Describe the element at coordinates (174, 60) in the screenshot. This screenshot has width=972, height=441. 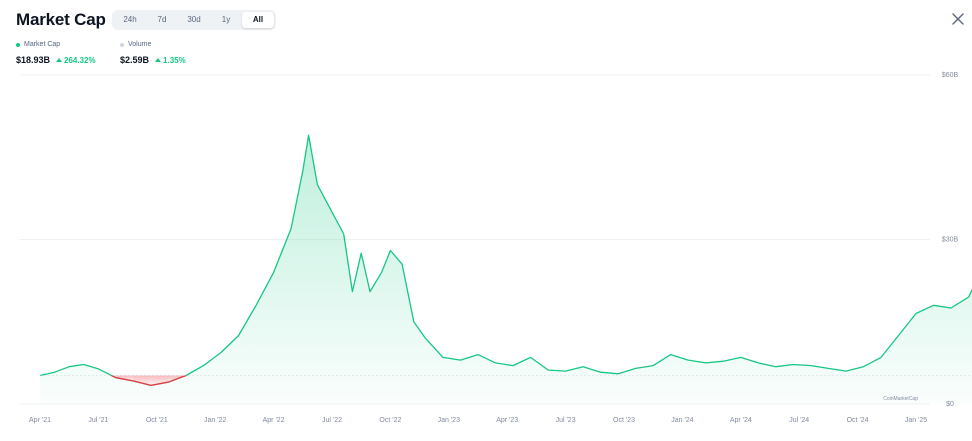
I see `volume-change-value: 1.35%` at that location.